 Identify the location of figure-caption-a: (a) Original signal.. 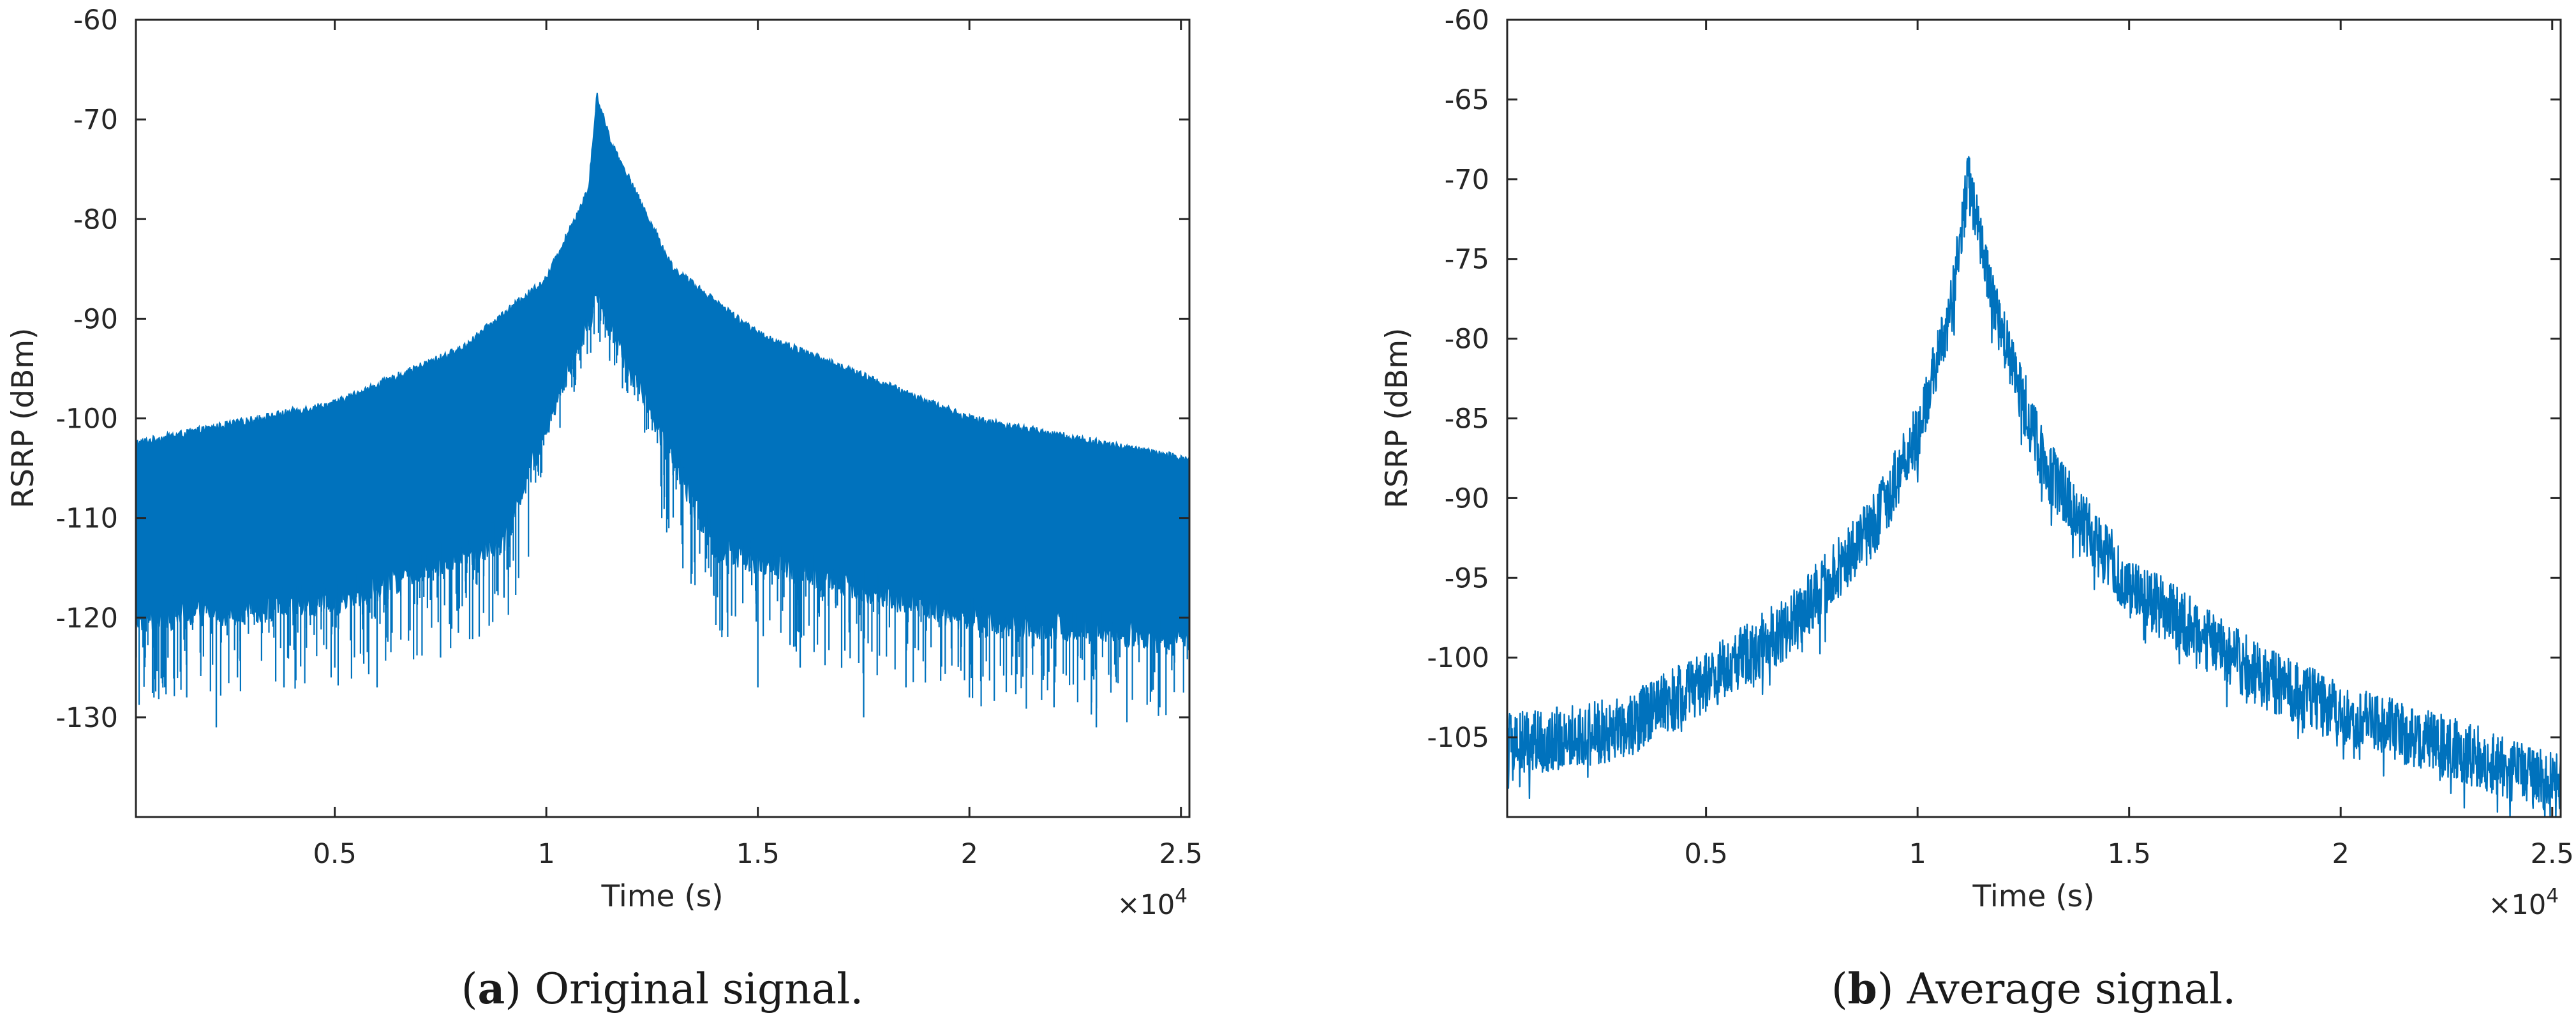
(662, 989).